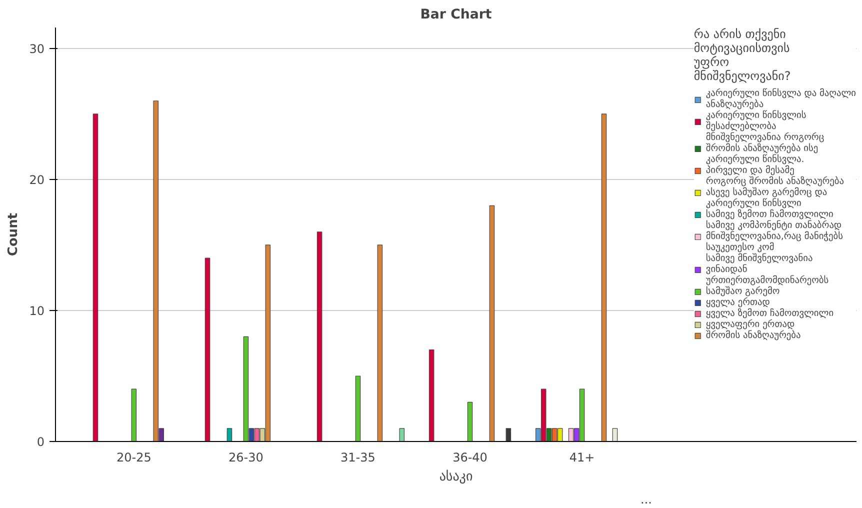 The image size is (862, 508). Describe the element at coordinates (765, 148) in the screenshot. I see `legend-label: მნიშვნელოვანია როგორც შრომის ანაზღაურება ისე კარიერული წინსვლა.` at that location.